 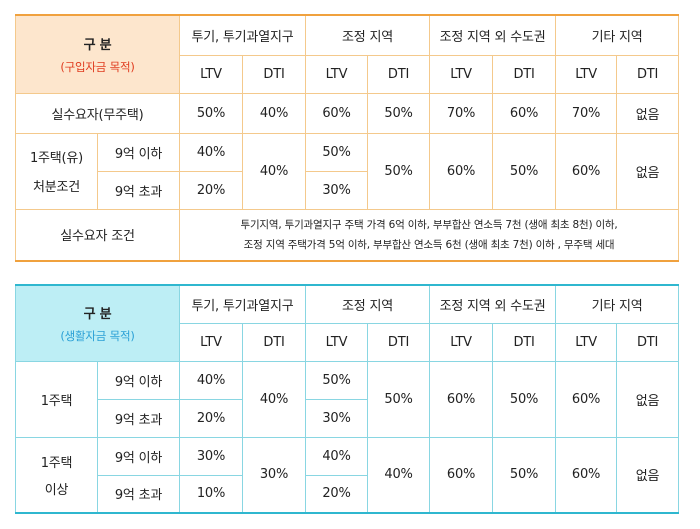 What do you see at coordinates (56, 490) in the screenshot?
I see `row-label-line: 이상` at bounding box center [56, 490].